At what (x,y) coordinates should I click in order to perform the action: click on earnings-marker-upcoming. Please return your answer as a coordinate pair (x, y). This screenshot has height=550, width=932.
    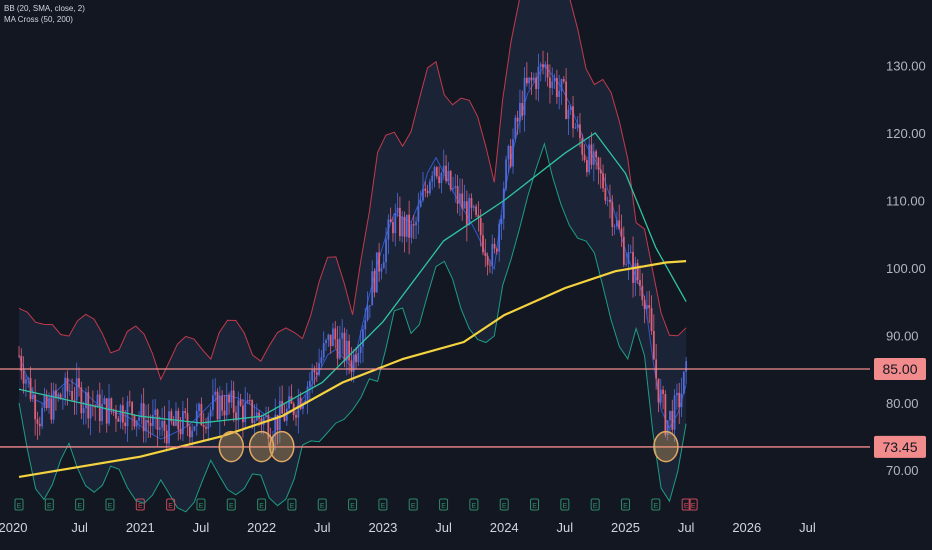
    Looking at the image, I should click on (693, 504).